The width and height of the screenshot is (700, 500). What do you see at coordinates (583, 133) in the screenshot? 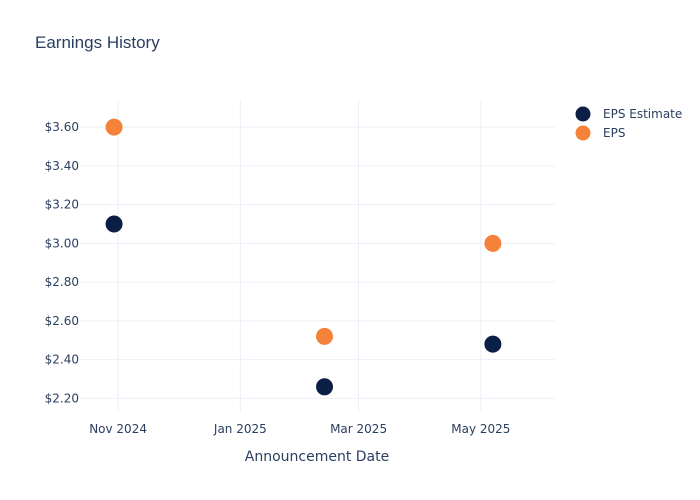
I see `eps-legend-marker` at bounding box center [583, 133].